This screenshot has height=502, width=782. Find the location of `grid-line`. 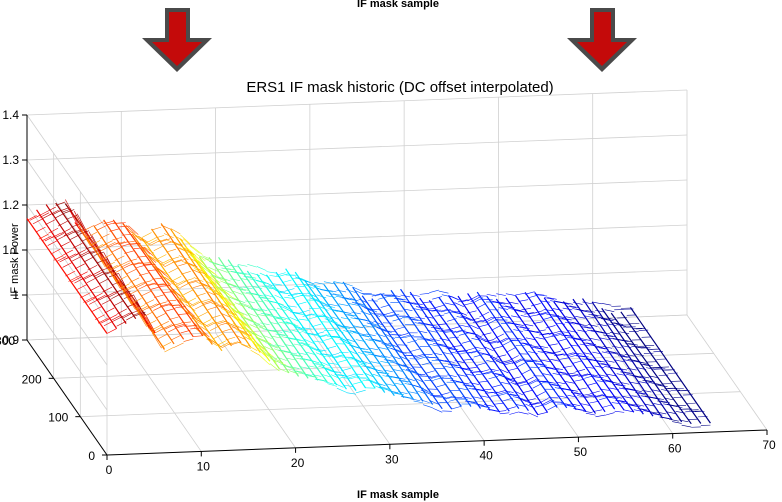

grid-line is located at coordinates (67, 217).